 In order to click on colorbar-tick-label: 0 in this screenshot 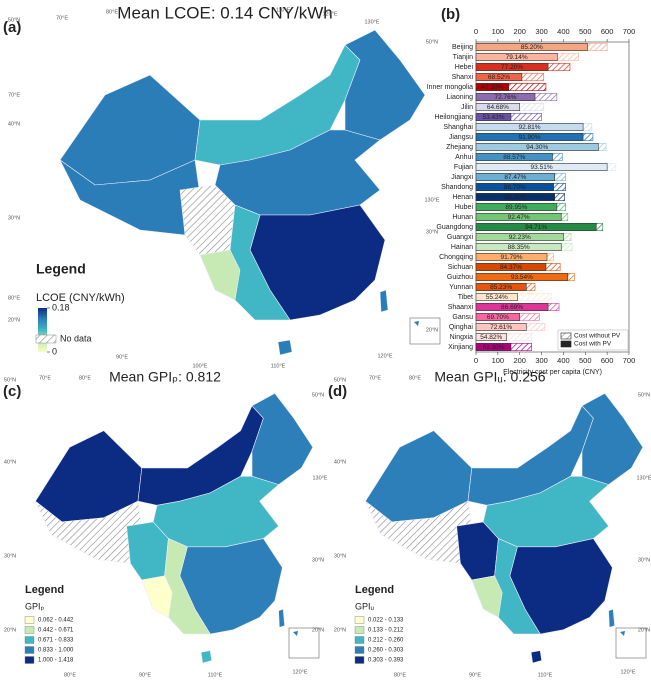, I will do `click(54, 351)`.